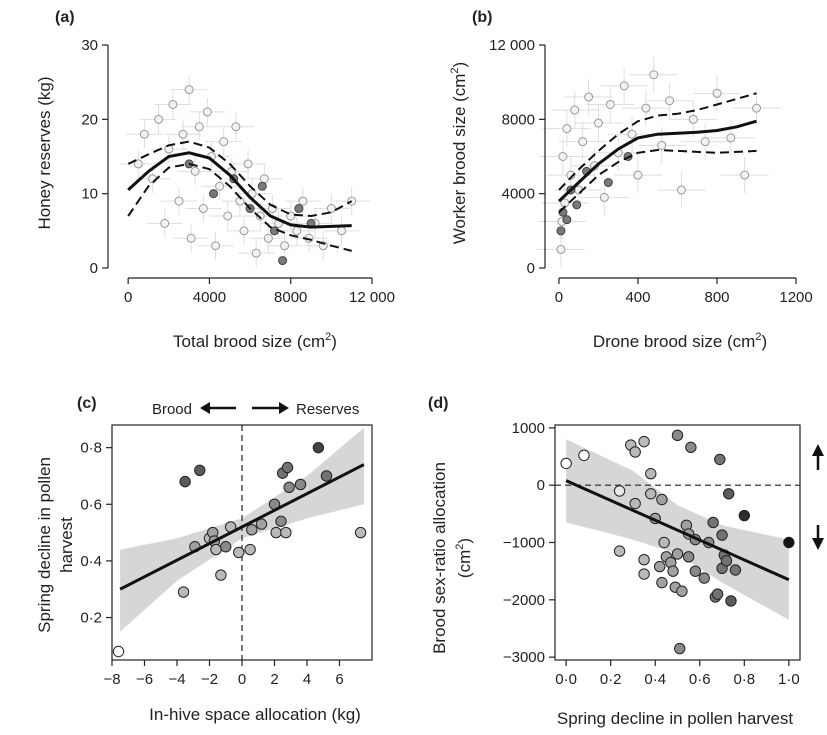  Describe the element at coordinates (637, 297) in the screenshot. I see `pb-x-tick-label: 400` at that location.